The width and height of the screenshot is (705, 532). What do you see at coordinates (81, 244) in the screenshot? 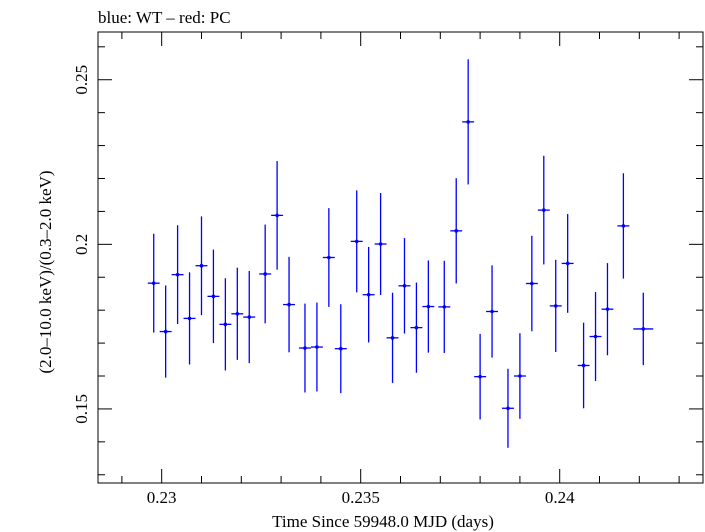
I see `y-tick-label: 0.2` at bounding box center [81, 244].